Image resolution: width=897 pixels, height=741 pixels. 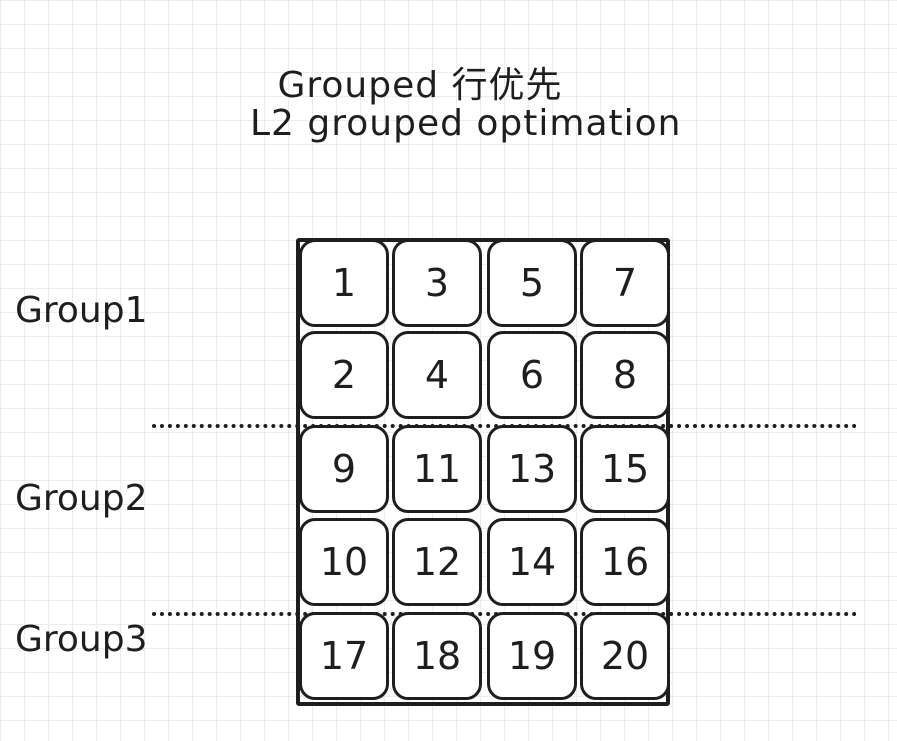 I want to click on matrix-cell: 20, so click(x=625, y=656).